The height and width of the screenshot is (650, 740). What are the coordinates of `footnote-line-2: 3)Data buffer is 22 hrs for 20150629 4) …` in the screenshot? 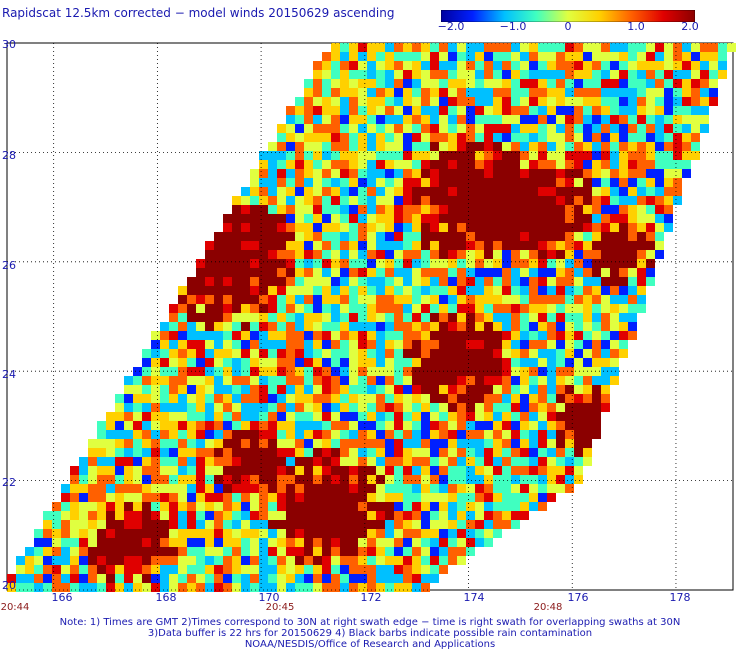 It's located at (370, 633).